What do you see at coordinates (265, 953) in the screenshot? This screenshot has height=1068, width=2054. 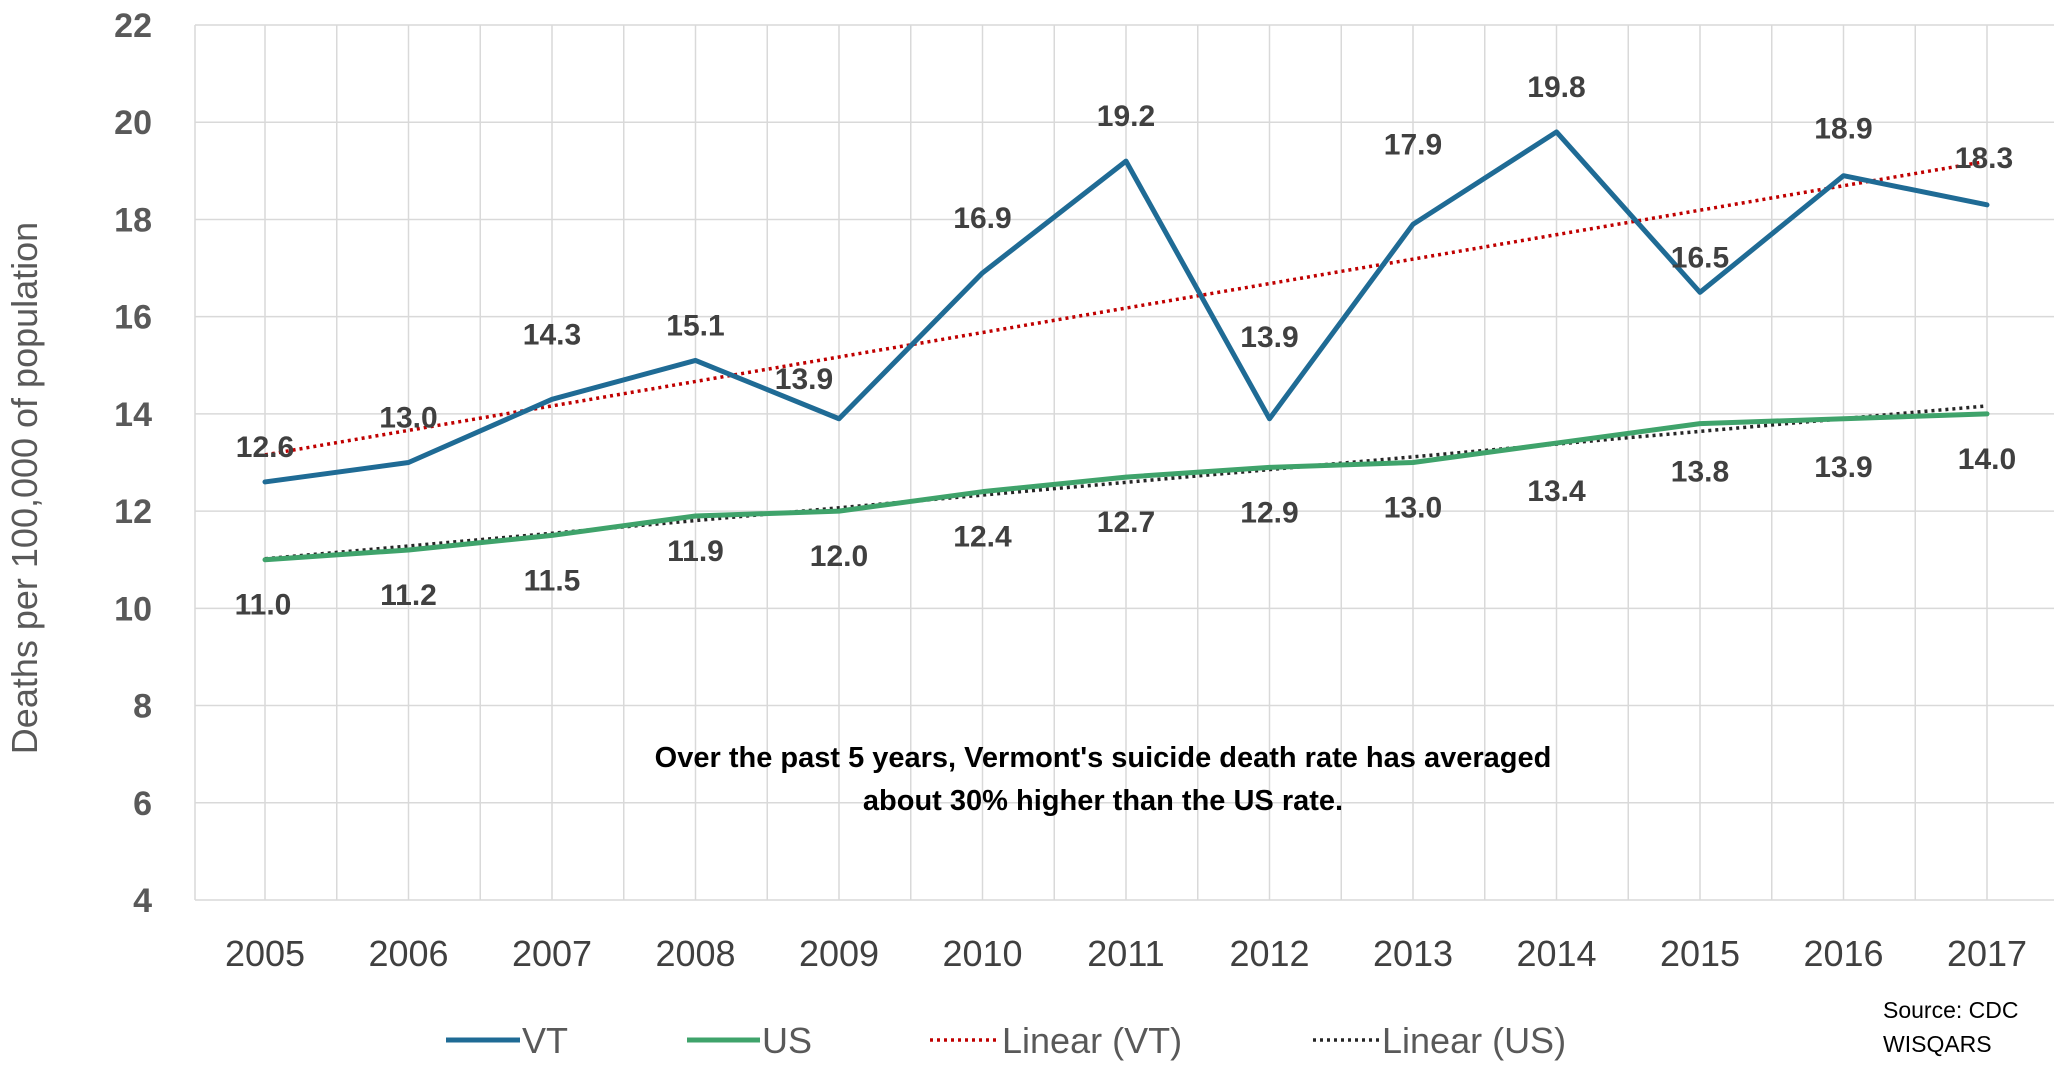 I see `x-tick-label: 2005` at bounding box center [265, 953].